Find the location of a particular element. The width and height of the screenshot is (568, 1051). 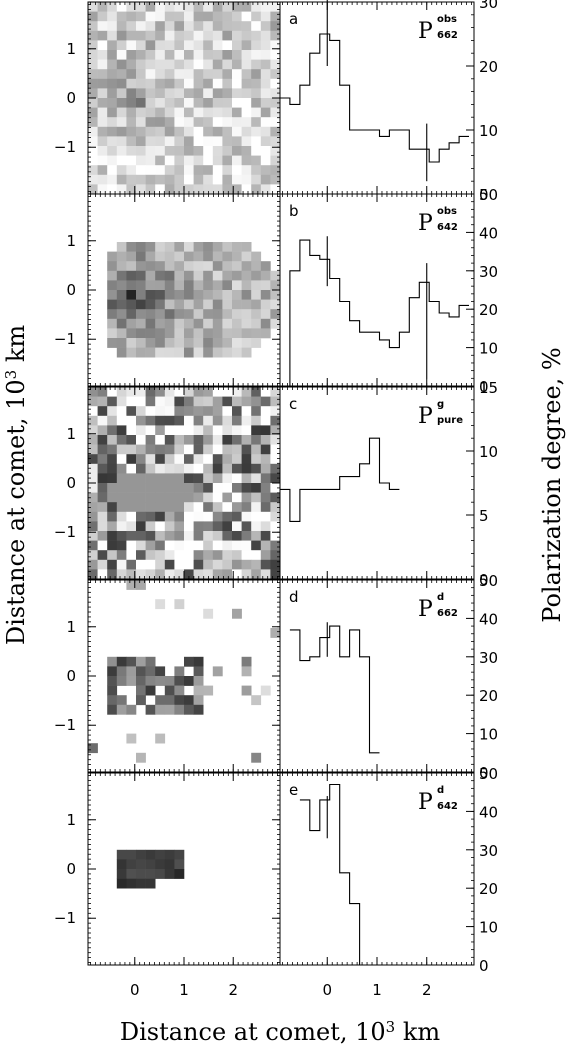

right-tick-label: 40 is located at coordinates (488, 233).